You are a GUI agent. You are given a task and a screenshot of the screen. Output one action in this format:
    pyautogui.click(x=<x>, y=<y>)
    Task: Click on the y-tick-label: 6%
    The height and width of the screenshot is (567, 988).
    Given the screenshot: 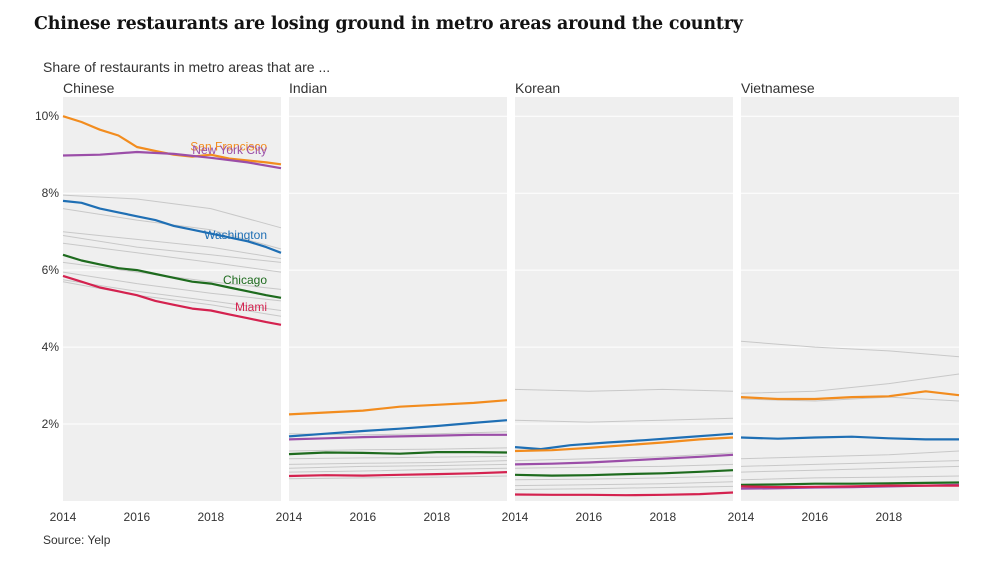 What is the action you would take?
    pyautogui.click(x=51, y=270)
    